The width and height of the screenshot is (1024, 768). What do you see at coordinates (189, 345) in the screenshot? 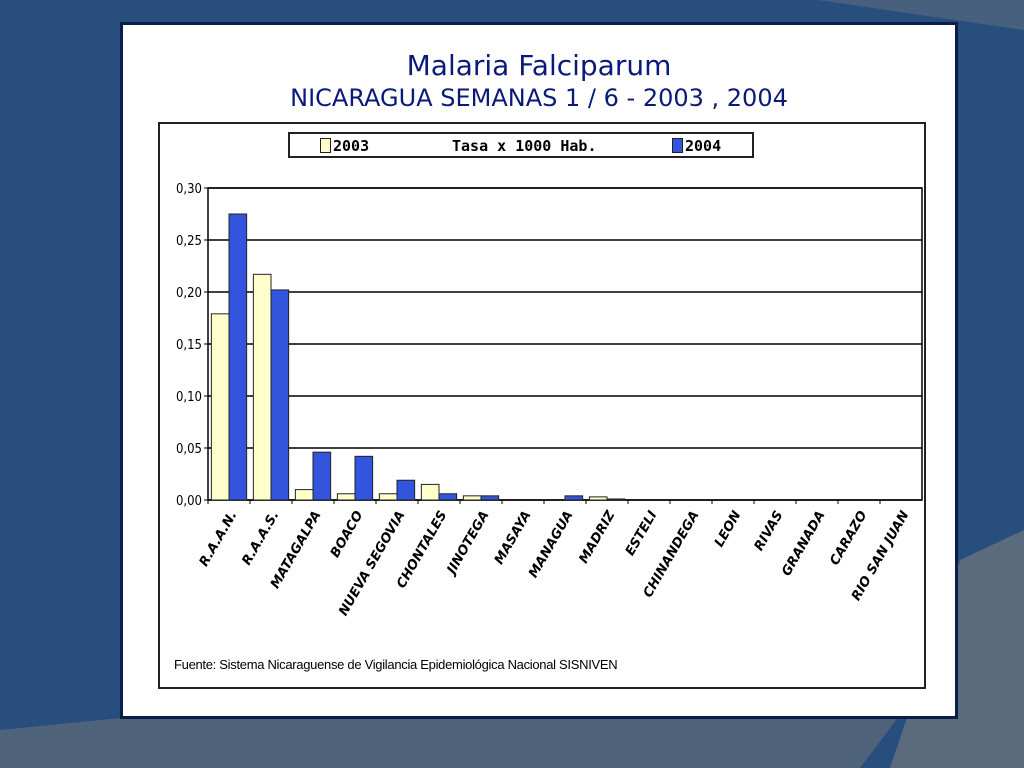
I see `y-tick-label: 0,15` at bounding box center [189, 345].